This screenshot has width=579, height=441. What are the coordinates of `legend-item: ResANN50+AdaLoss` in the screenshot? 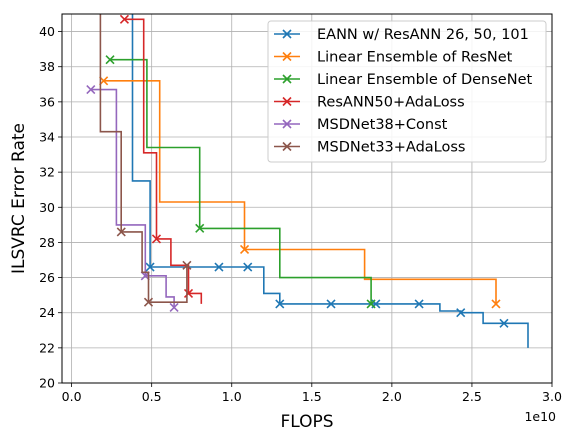 It's located at (369, 103).